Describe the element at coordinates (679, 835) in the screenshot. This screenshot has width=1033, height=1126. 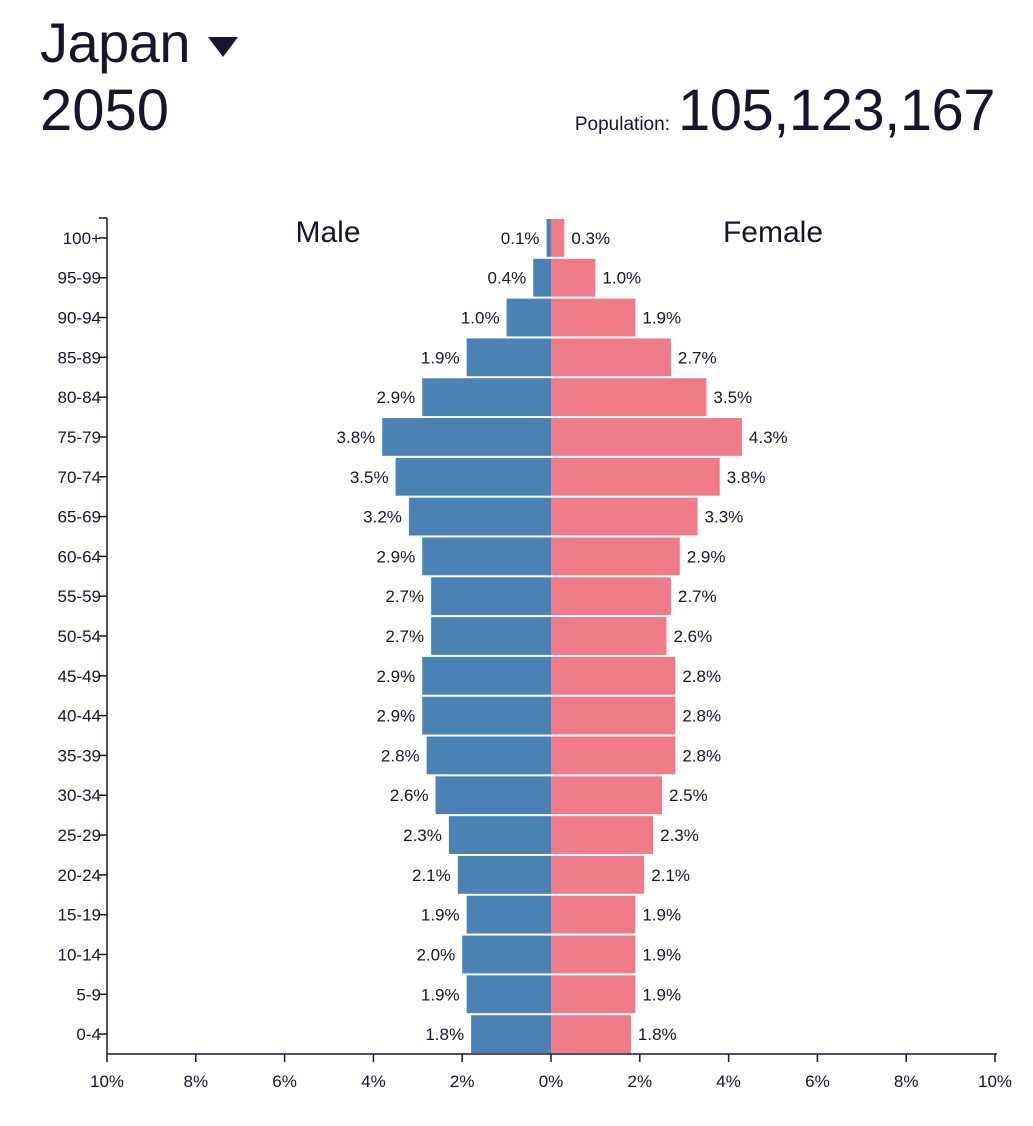
I see `female-value-label: 2.3%` at that location.